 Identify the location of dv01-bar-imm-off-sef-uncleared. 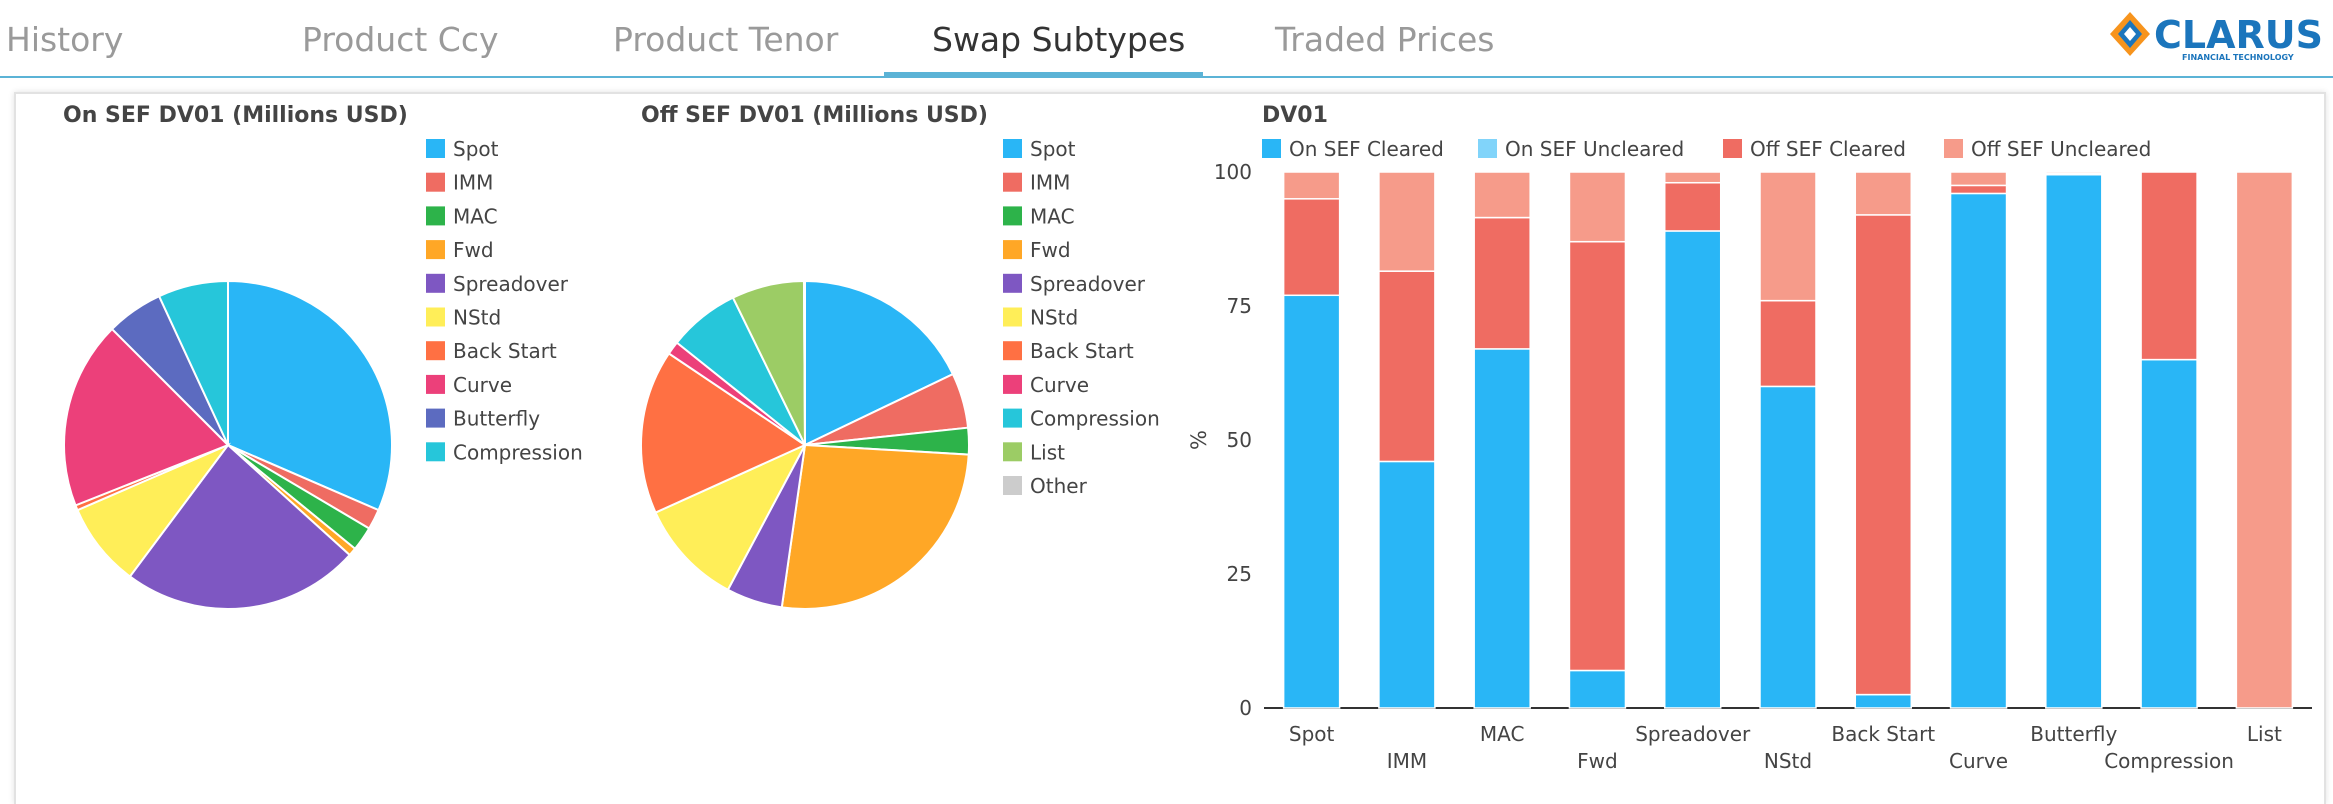
(1407, 221).